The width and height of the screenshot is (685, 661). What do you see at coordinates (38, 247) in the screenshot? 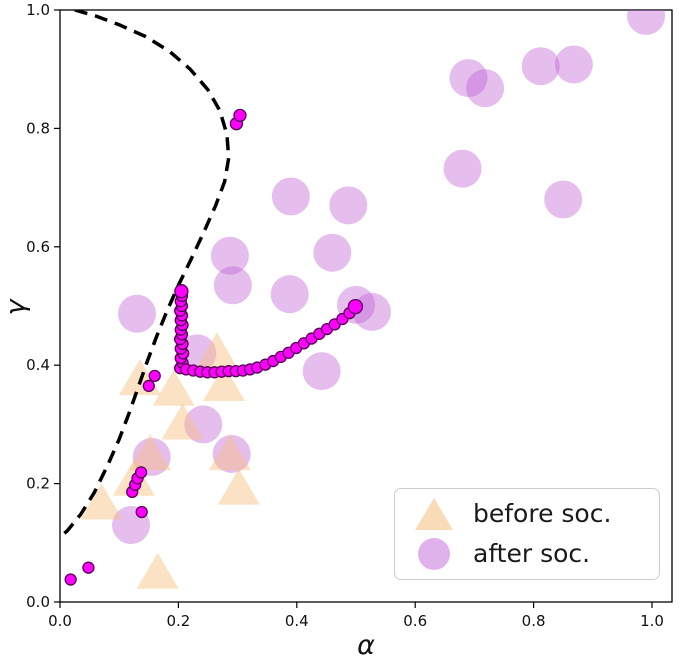
I see `y-tick-label: 0.6` at bounding box center [38, 247].